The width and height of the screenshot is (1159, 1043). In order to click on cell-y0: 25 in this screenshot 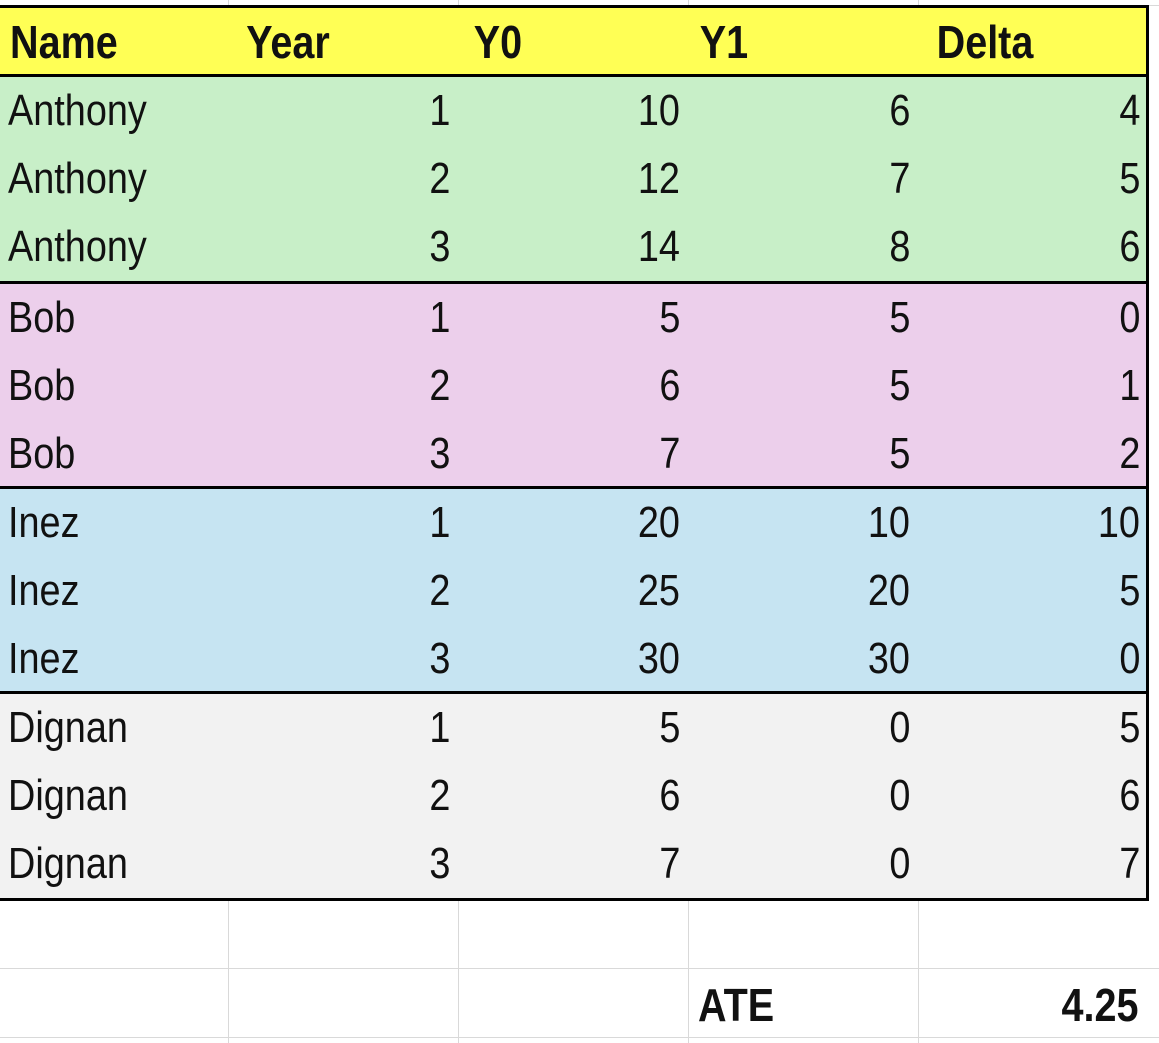, I will do `click(658, 590)`.